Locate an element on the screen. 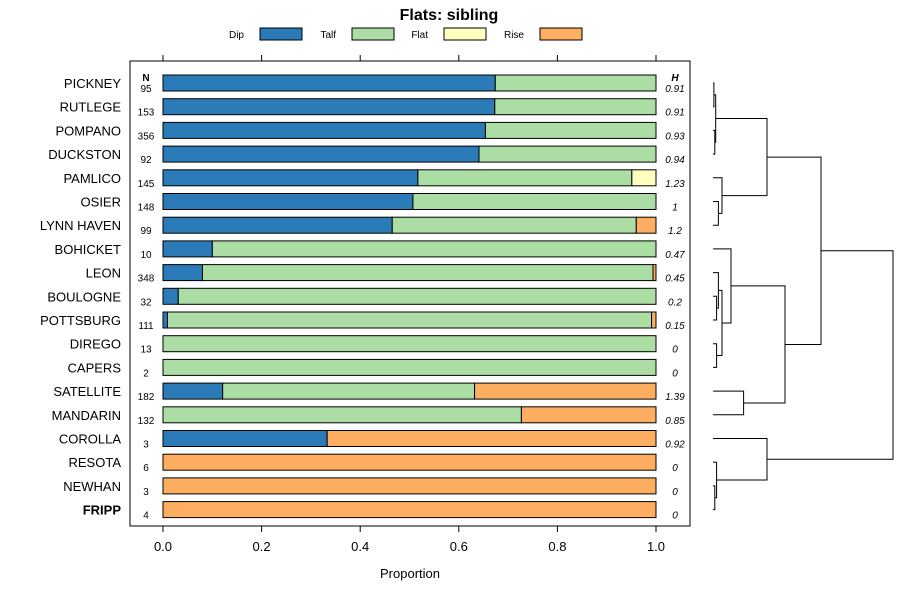  dendrogram-branch-j is located at coordinates (719, 323).